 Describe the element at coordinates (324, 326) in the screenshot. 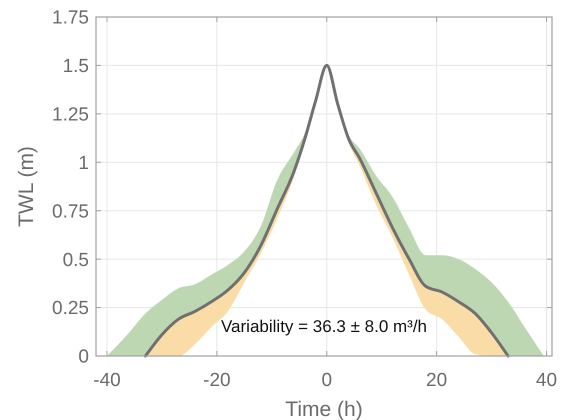

I see `annotation: Variability = 36.3 ± 8.0 m³/h` at that location.